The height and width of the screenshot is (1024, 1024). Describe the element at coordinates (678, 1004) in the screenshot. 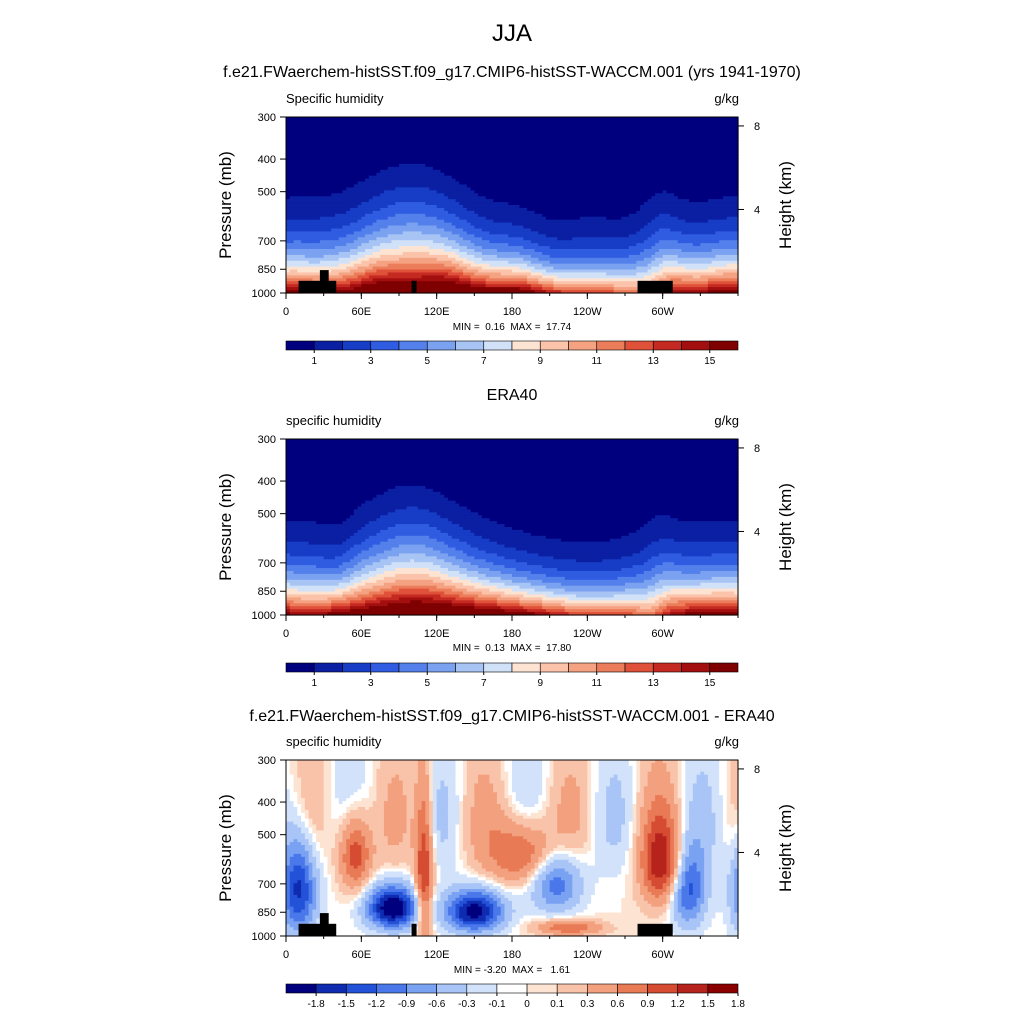

I see `colorbar-label: 1.2` at that location.